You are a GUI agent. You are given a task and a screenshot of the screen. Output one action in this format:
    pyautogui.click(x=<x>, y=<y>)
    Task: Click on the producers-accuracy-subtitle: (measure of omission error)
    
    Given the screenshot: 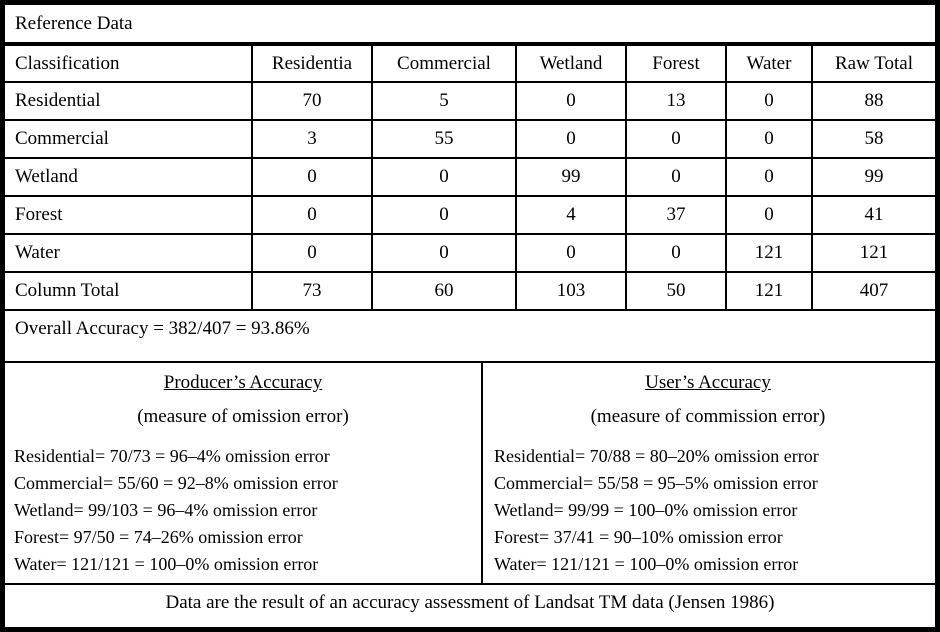 What is the action you would take?
    pyautogui.click(x=243, y=416)
    